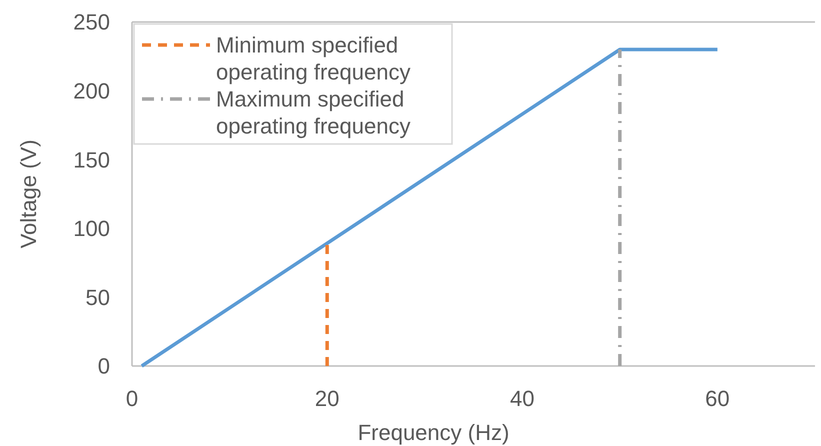 The height and width of the screenshot is (446, 821). Describe the element at coordinates (327, 398) in the screenshot. I see `x-tick-label: 20` at that location.